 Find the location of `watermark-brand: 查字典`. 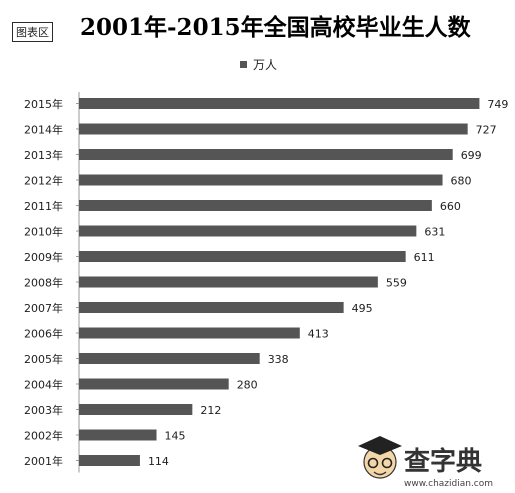

watermark-brand: 查字典 is located at coordinates (443, 461).